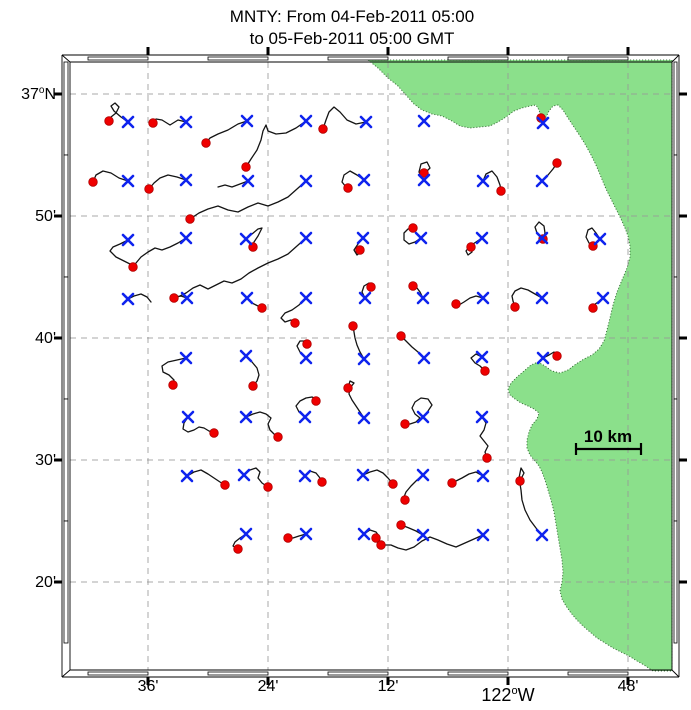 Image resolution: width=691 pixels, height=710 pixels. What do you see at coordinates (352, 38) in the screenshot?
I see `title-line-2: to 05-Feb-2011 05:00 GMT` at bounding box center [352, 38].